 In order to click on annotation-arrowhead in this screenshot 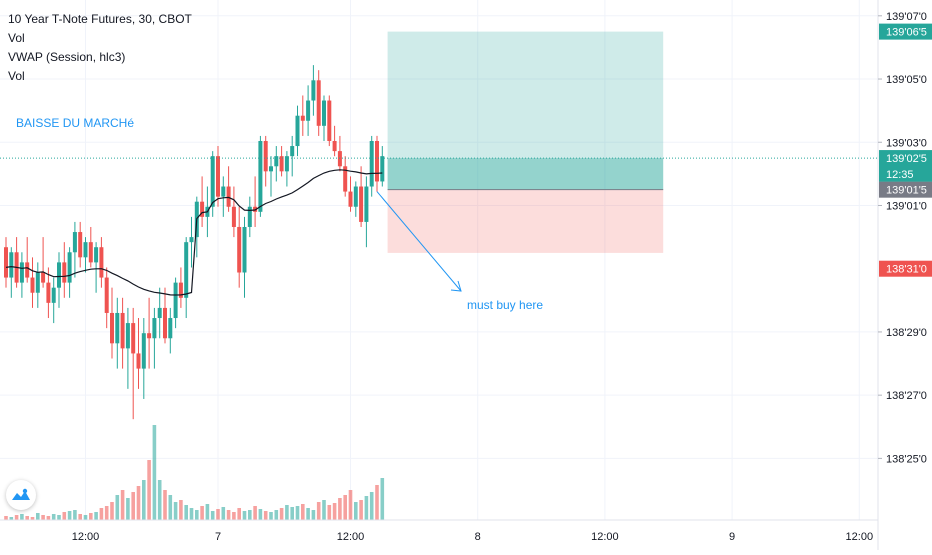, I will do `click(456, 286)`.